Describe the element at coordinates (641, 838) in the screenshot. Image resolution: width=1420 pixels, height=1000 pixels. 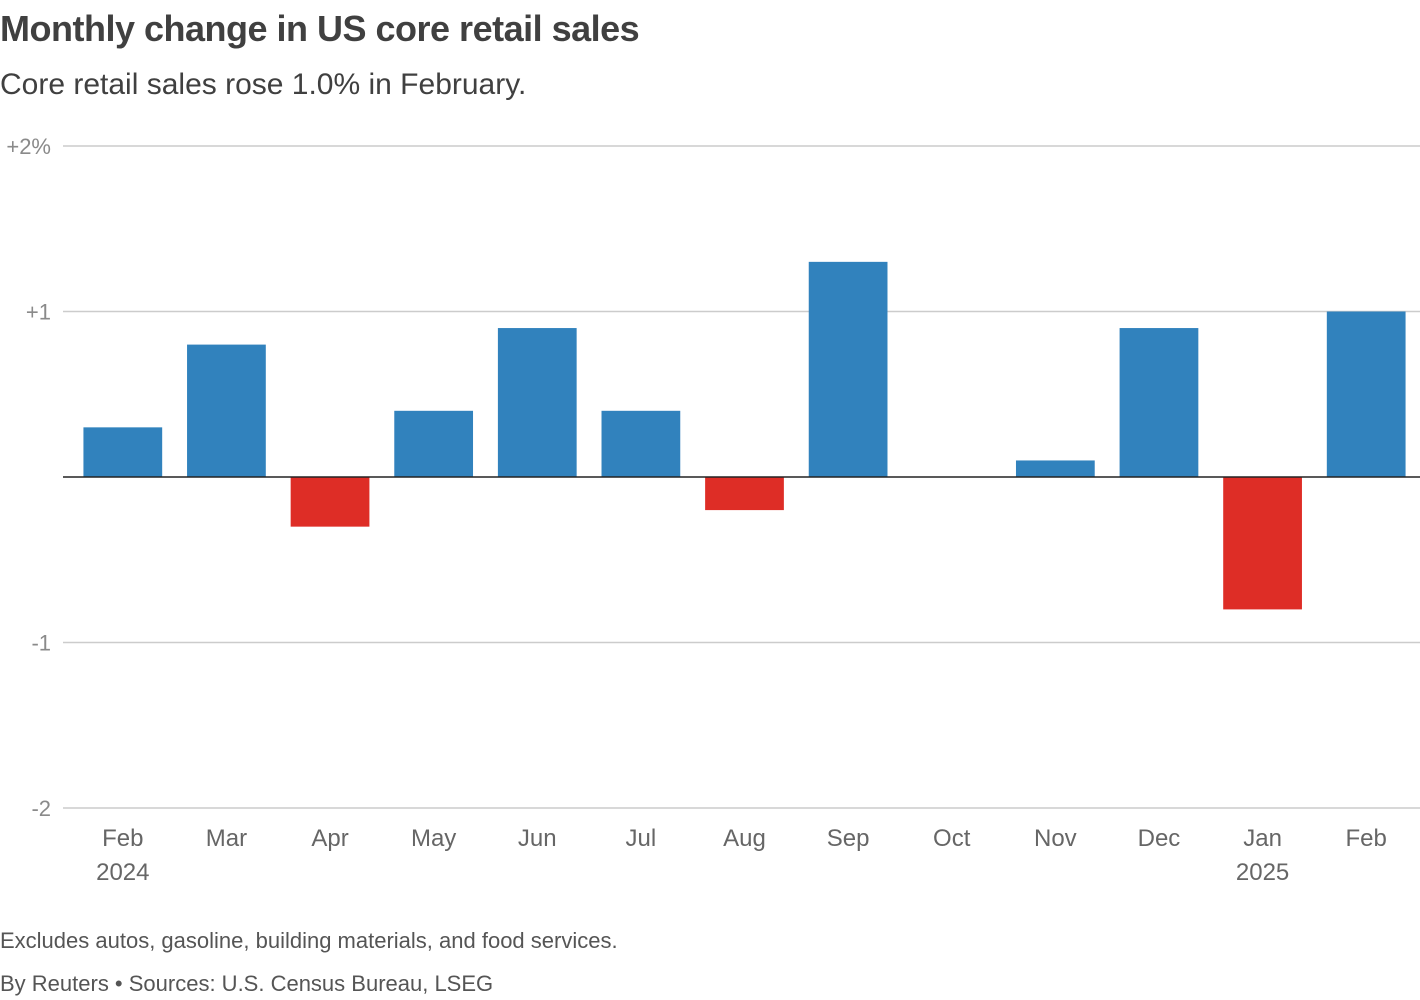
I see `x-tick-label: Jul` at that location.